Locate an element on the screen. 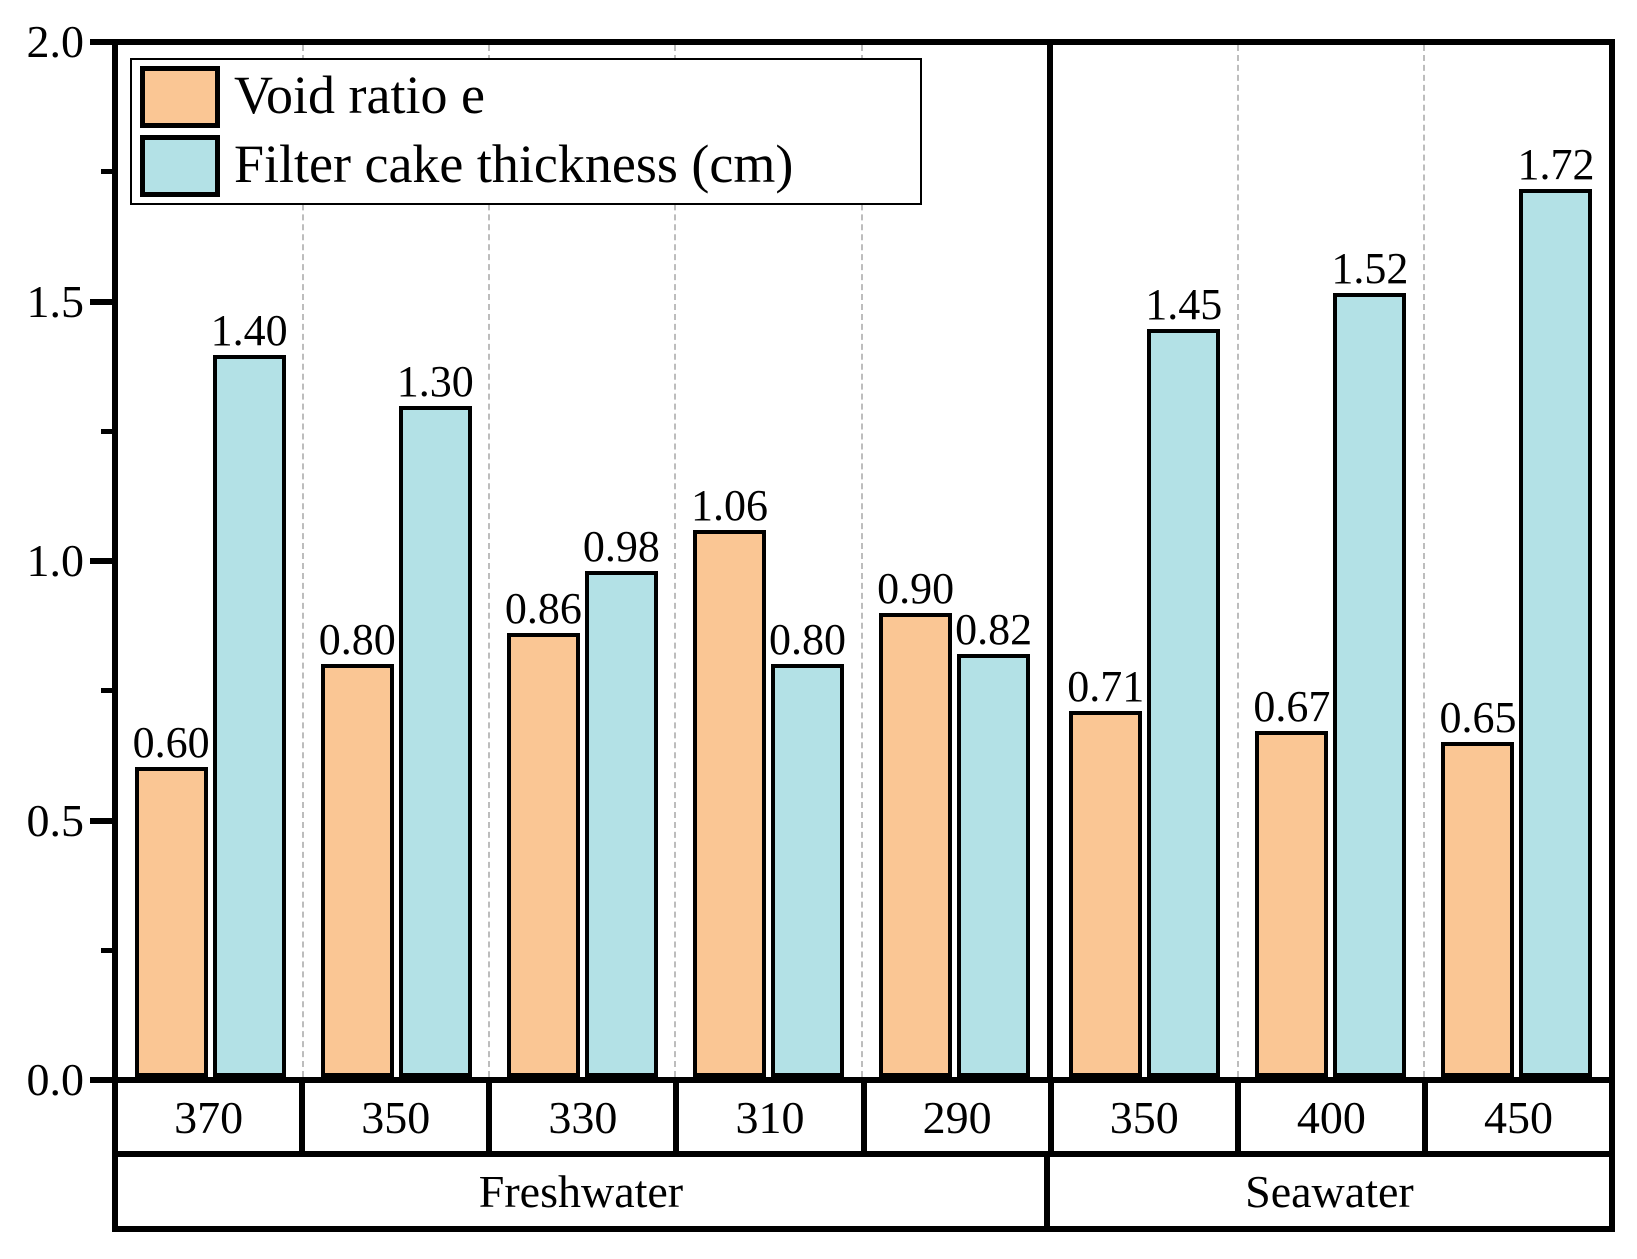 The height and width of the screenshot is (1259, 1637). bar-value-label: 1.52 is located at coordinates (1370, 268).